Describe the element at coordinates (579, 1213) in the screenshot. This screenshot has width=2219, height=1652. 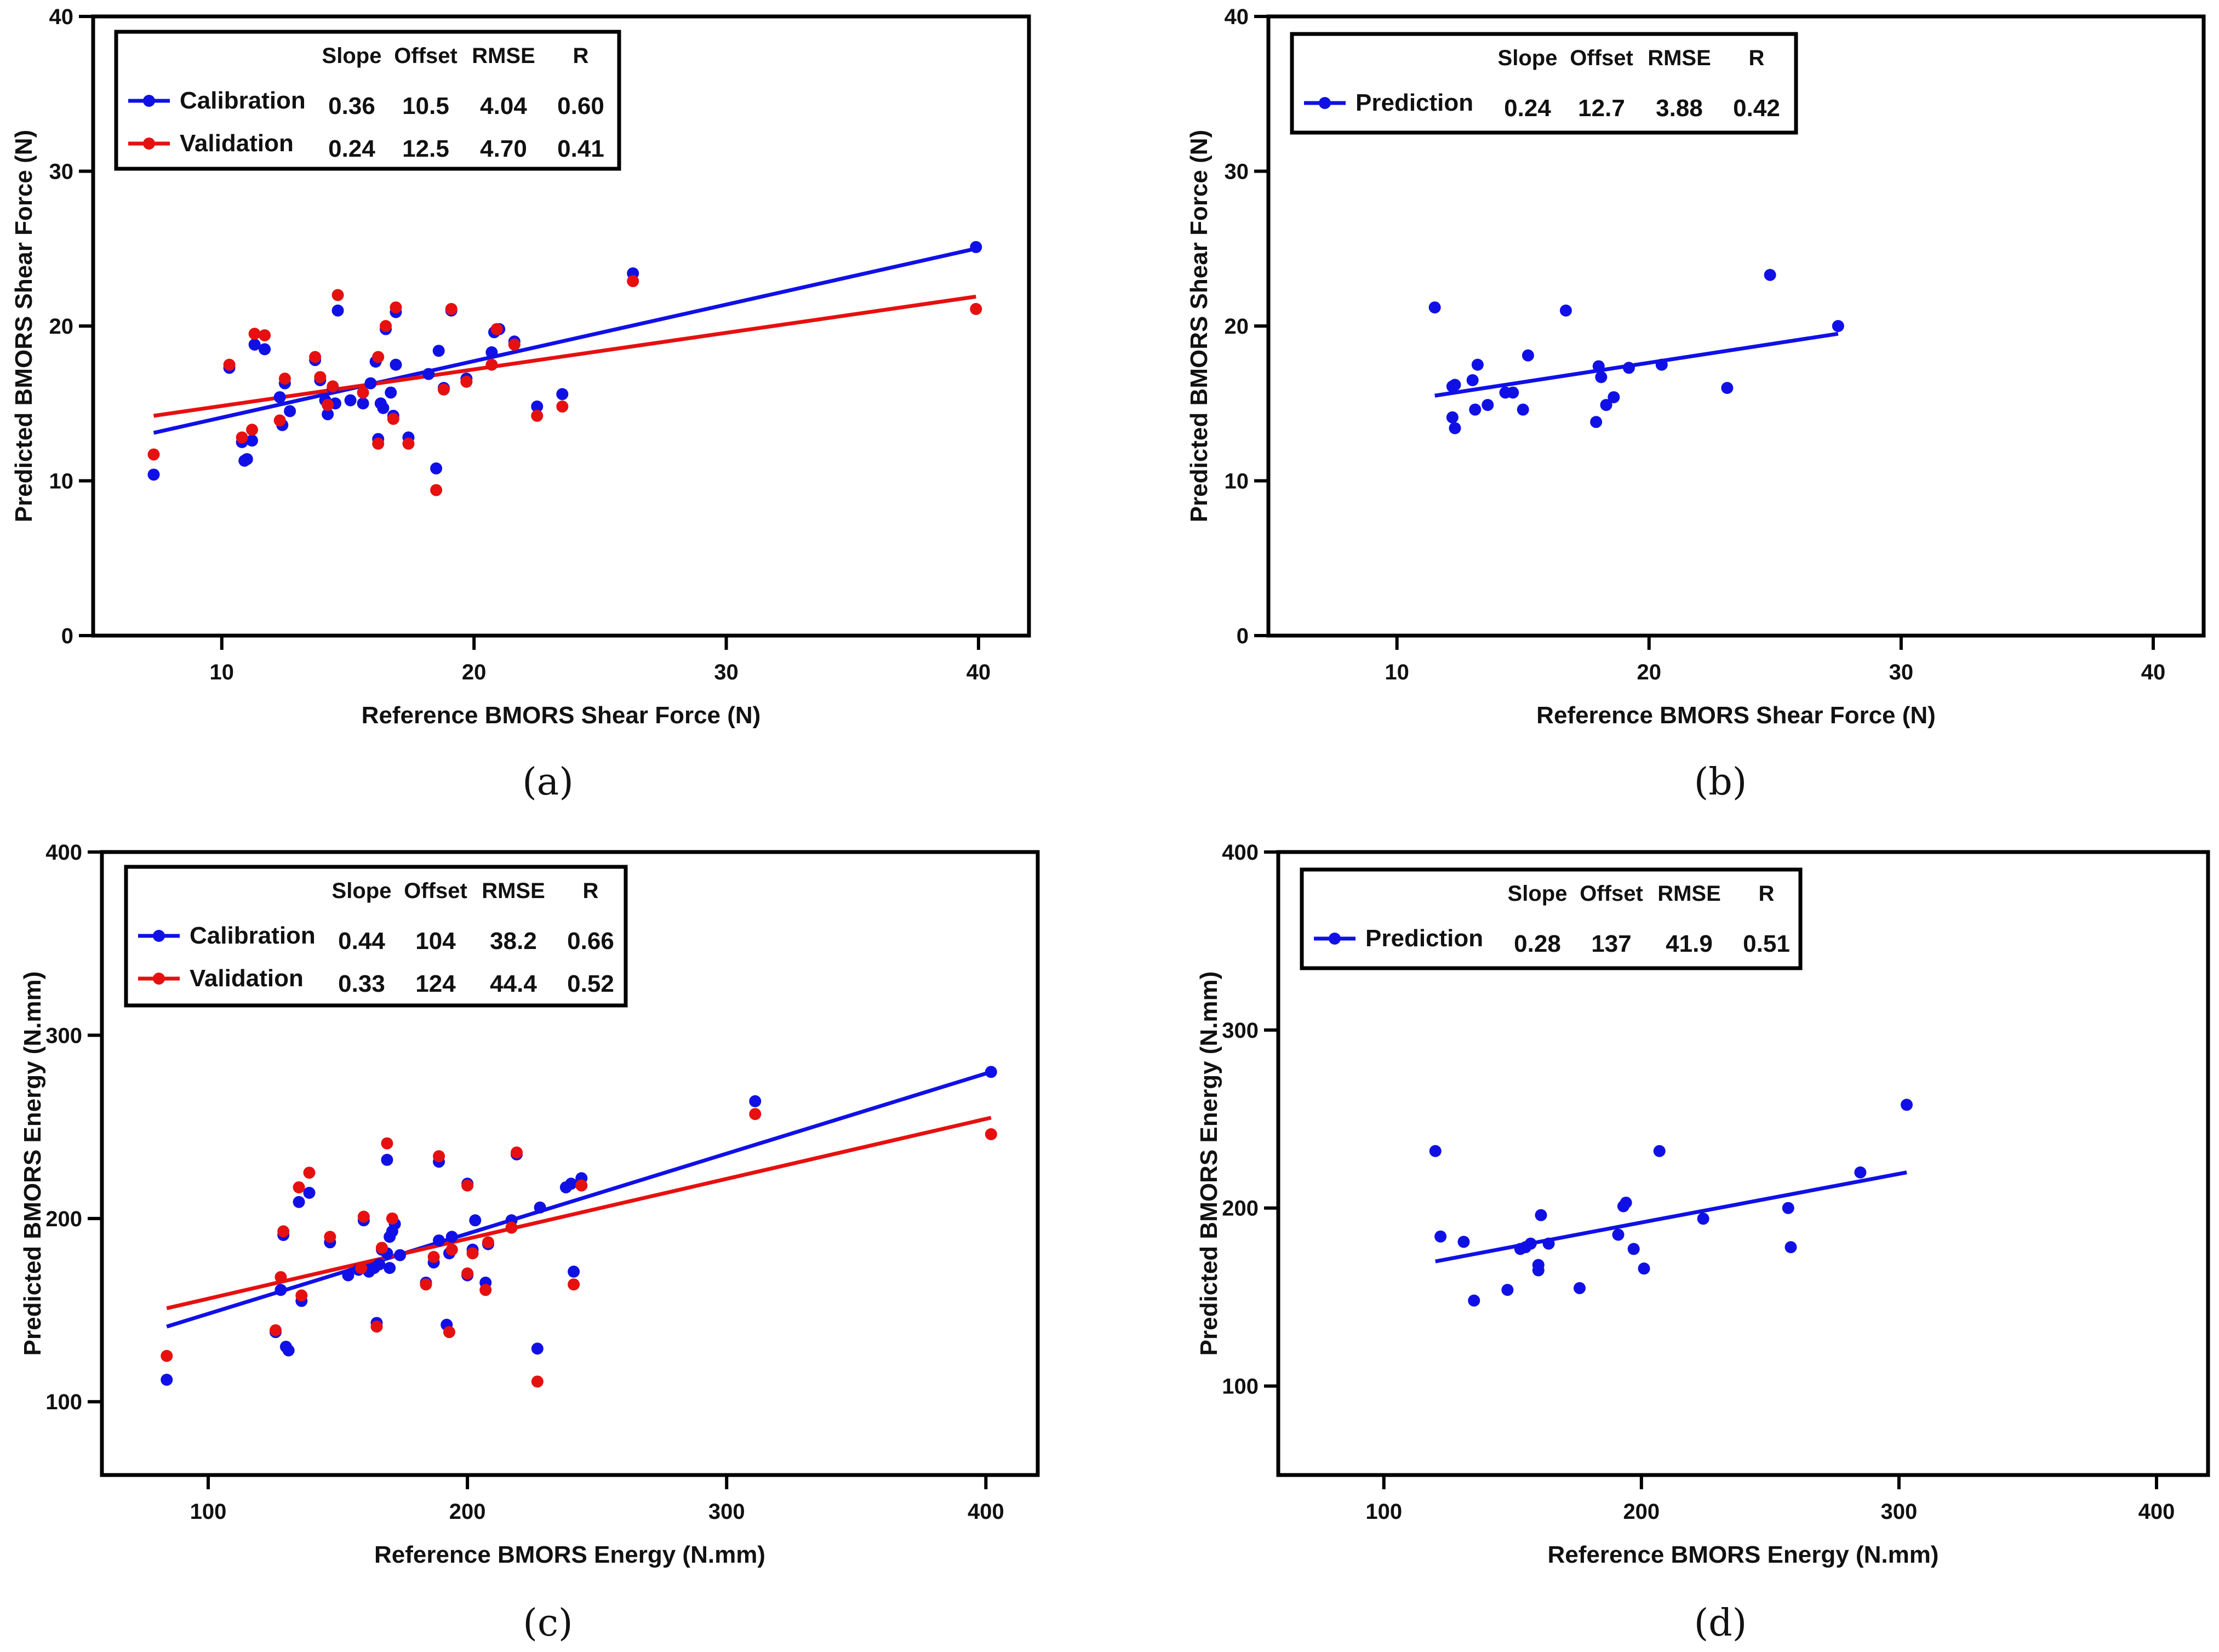
I see `series-validation` at that location.